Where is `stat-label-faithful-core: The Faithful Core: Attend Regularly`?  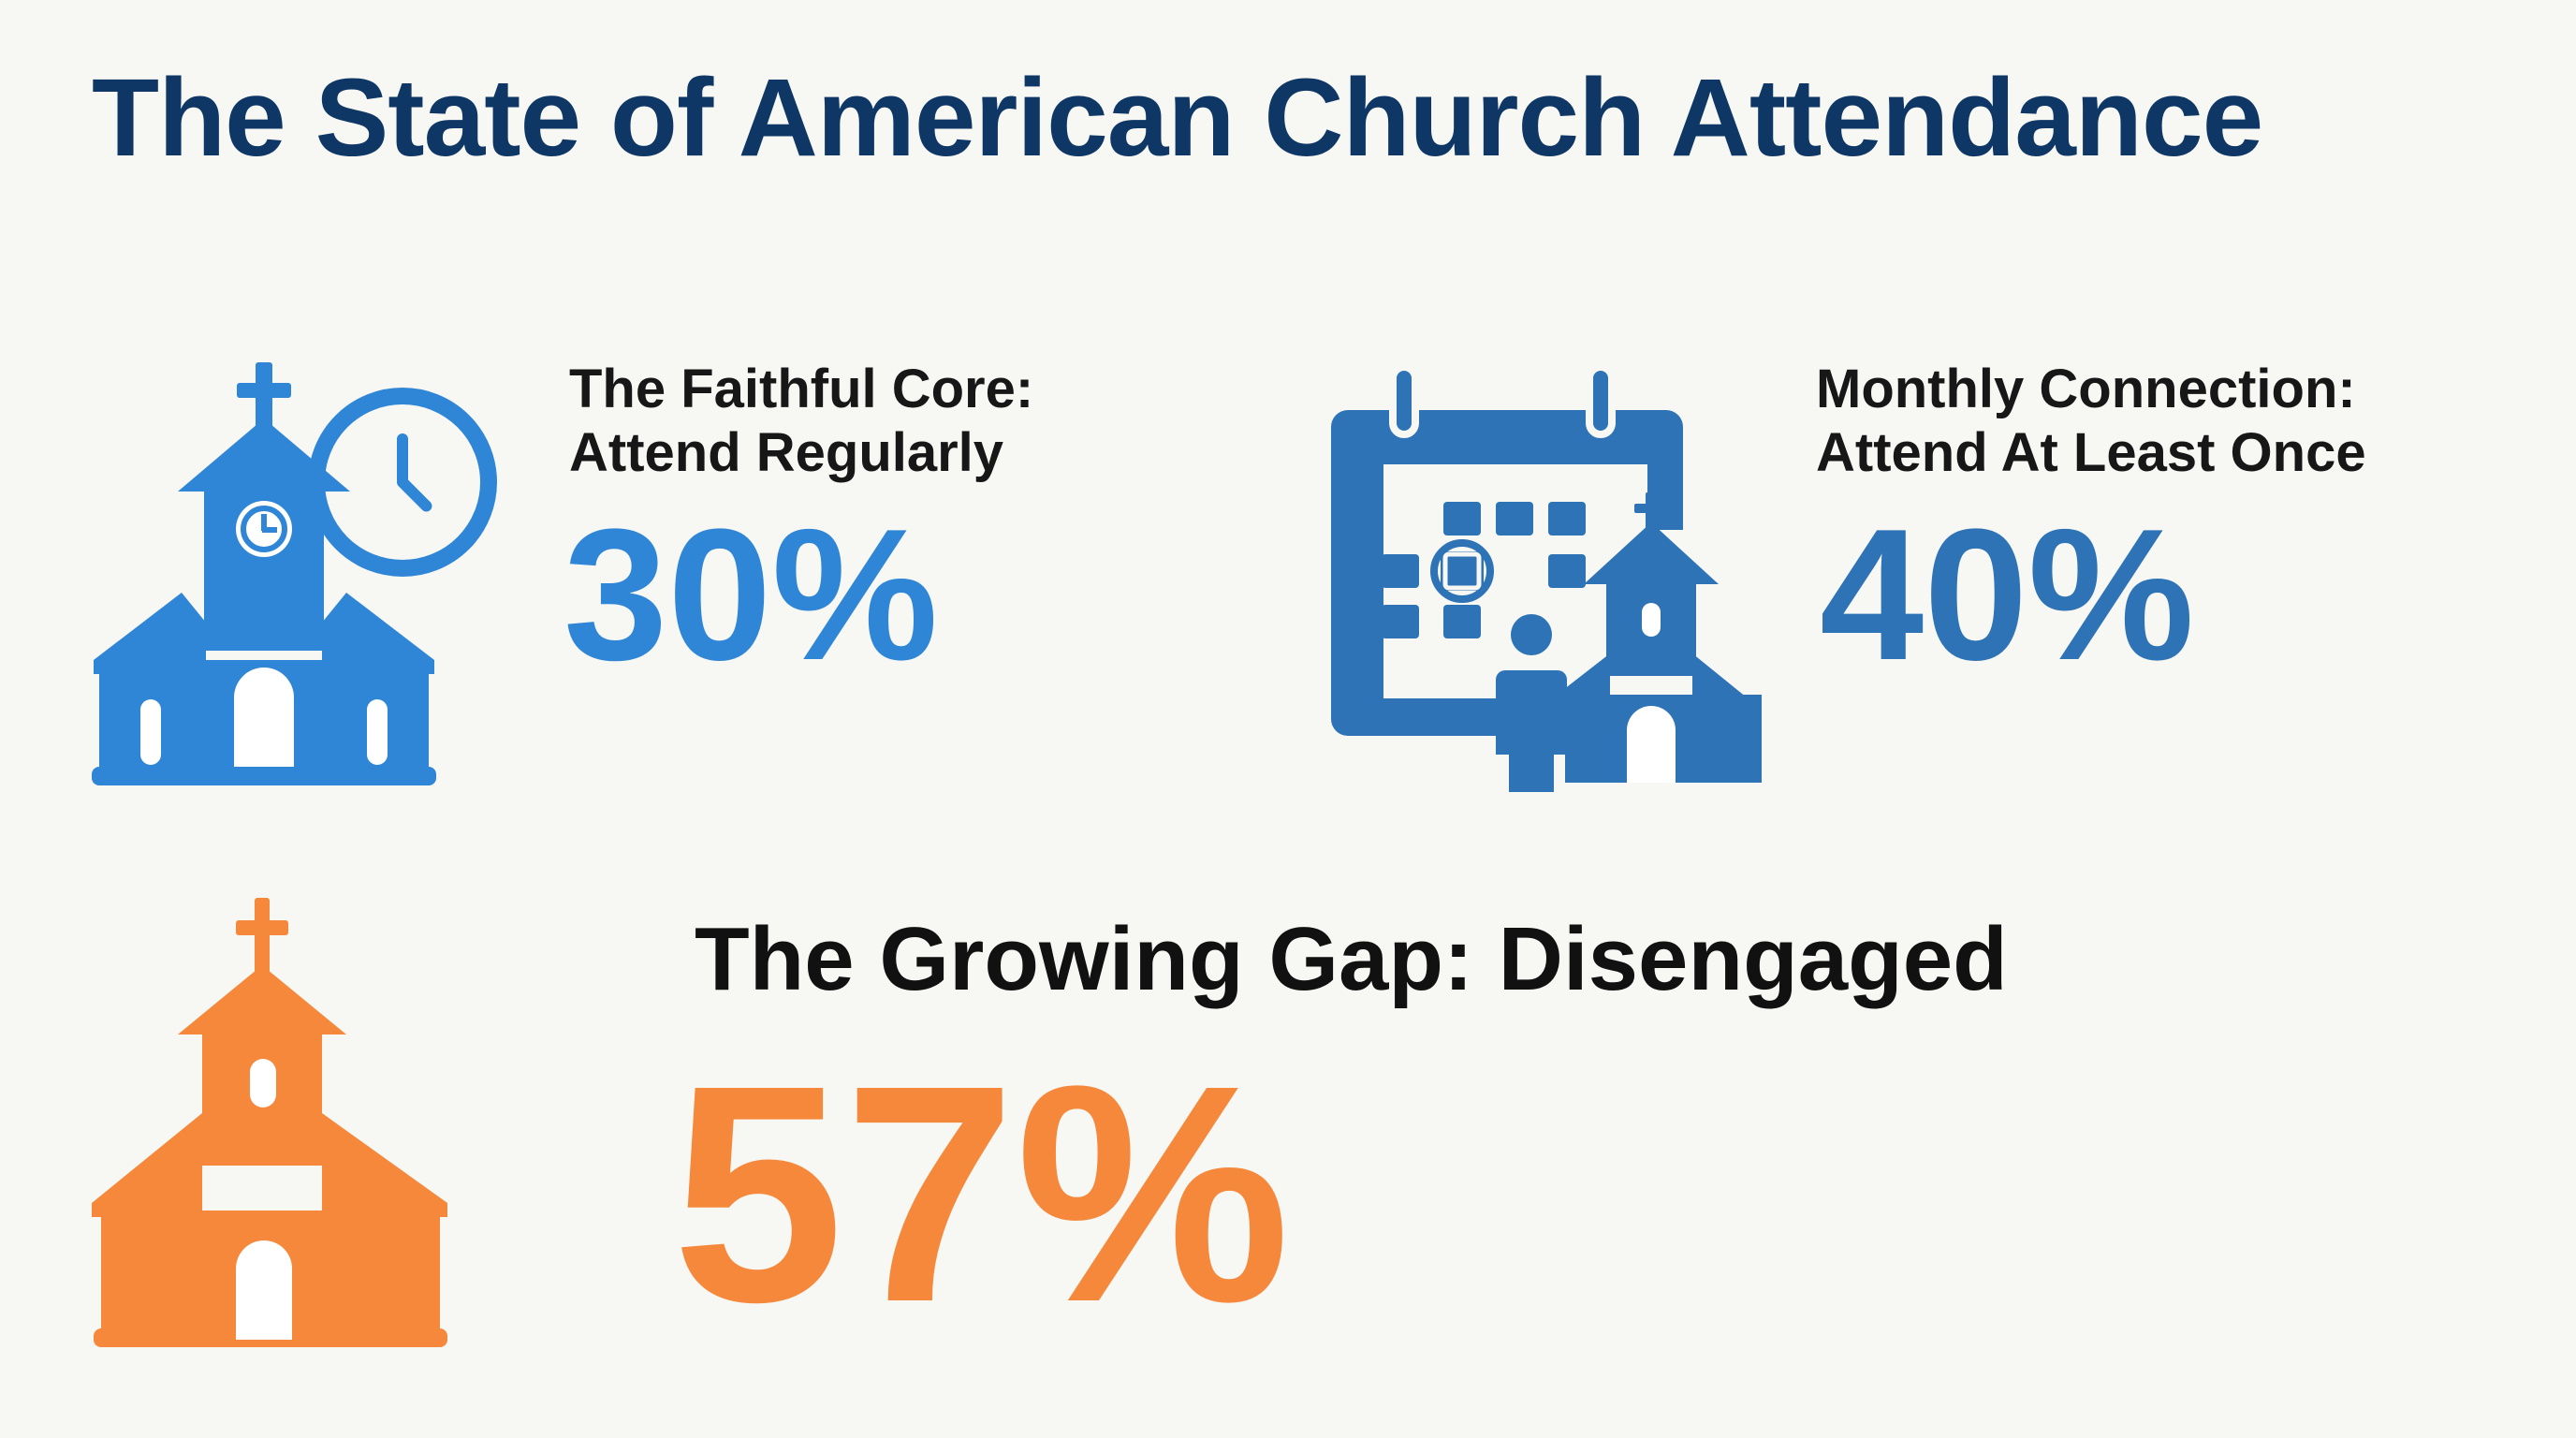
stat-label-faithful-core: The Faithful Core: Attend Regularly is located at coordinates (801, 421).